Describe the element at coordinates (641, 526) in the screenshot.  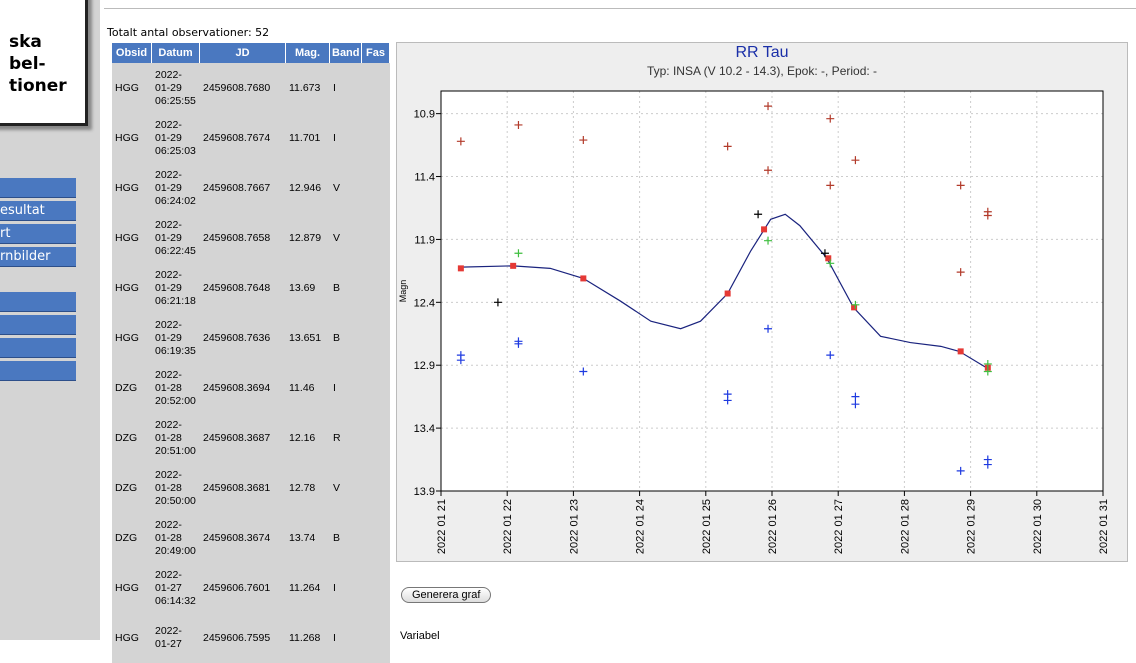
I see `x-tick-label: 2022 01 24` at that location.